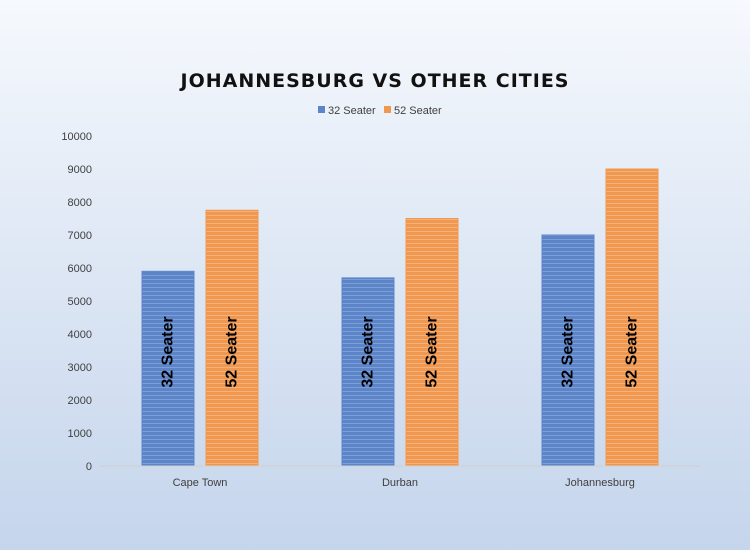 The image size is (750, 550). I want to click on y-tick-label: 4000, so click(80, 335).